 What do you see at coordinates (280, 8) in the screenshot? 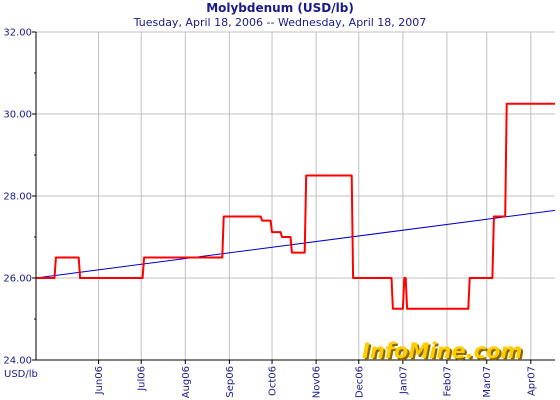
I see `chart-title: Molybdenum (USD/lb)` at bounding box center [280, 8].